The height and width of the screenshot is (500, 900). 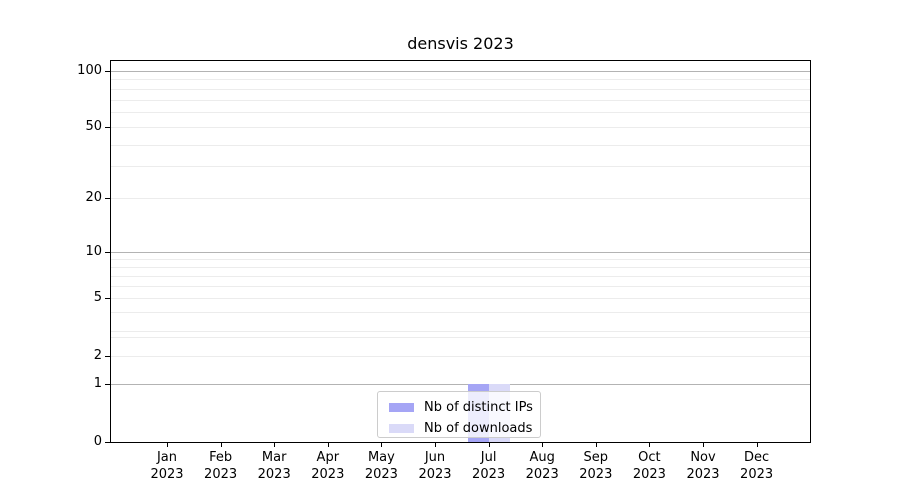 What do you see at coordinates (93, 251) in the screenshot?
I see `y-axis-tick-label: 10` at bounding box center [93, 251].